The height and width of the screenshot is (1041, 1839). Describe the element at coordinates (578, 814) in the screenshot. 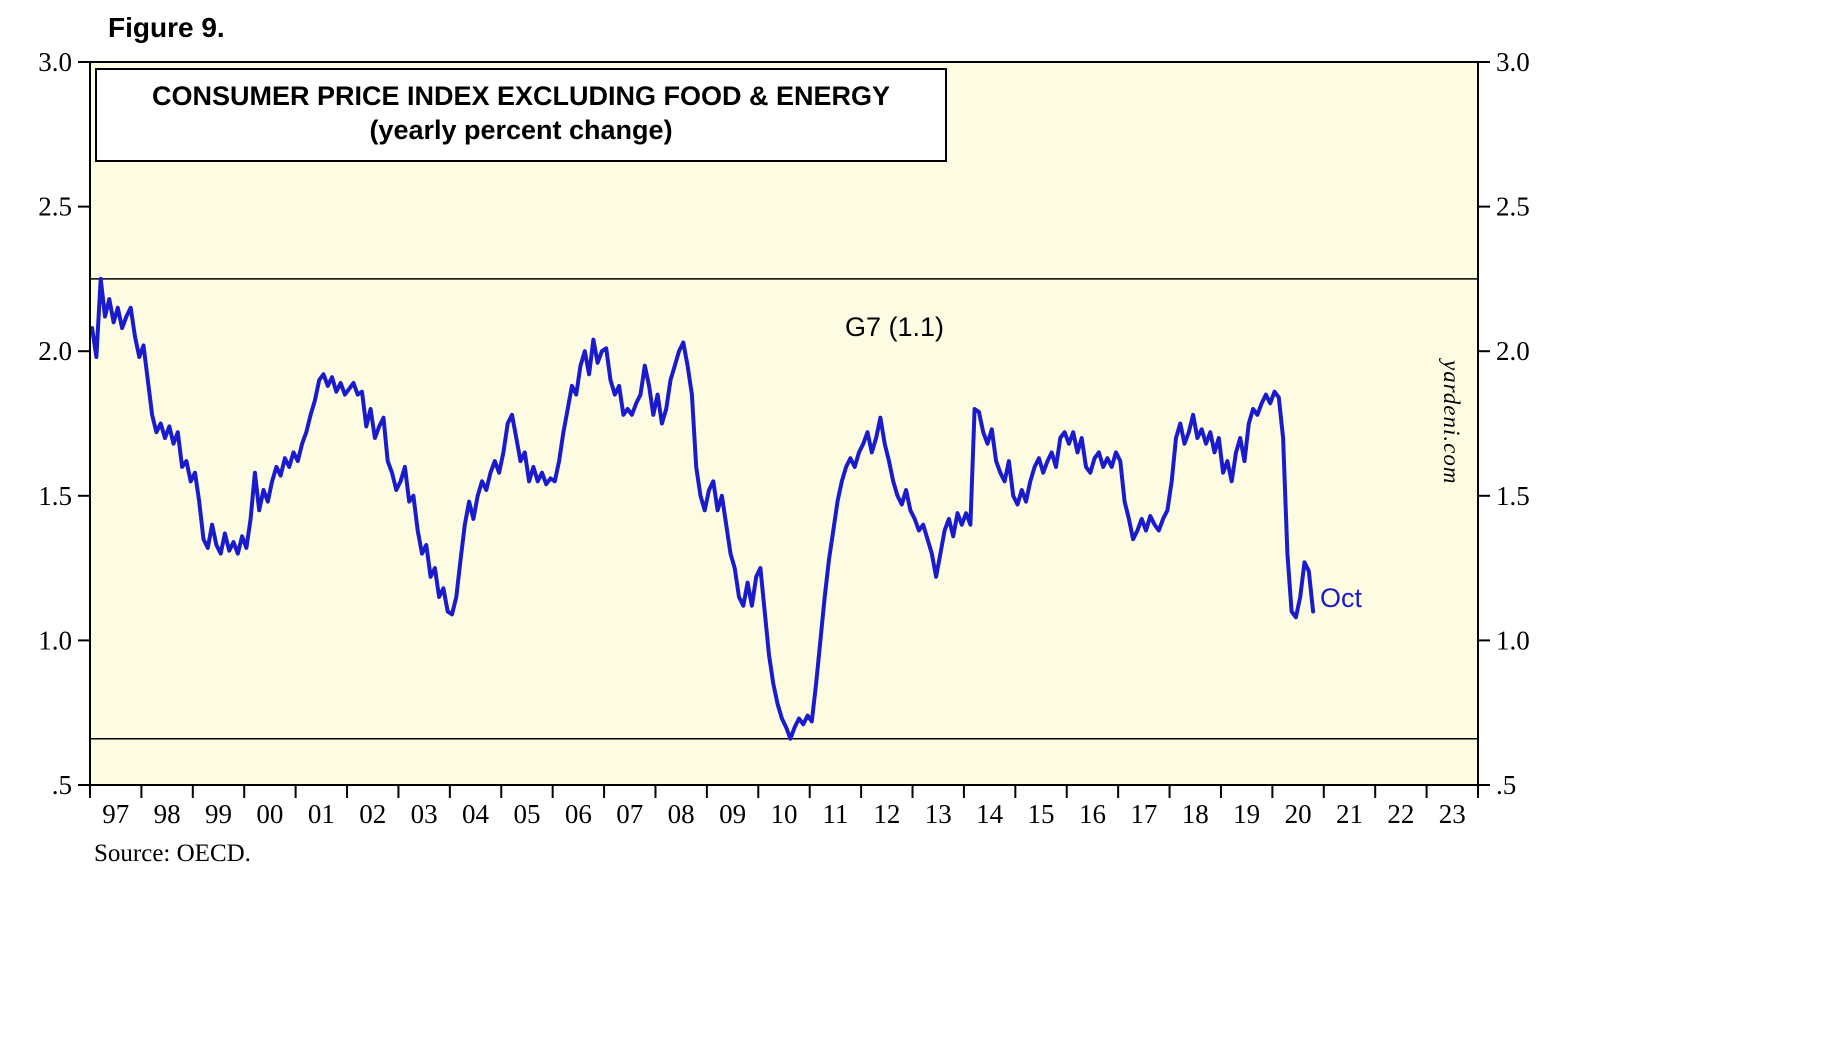

I see `x-axis-label: 06` at that location.